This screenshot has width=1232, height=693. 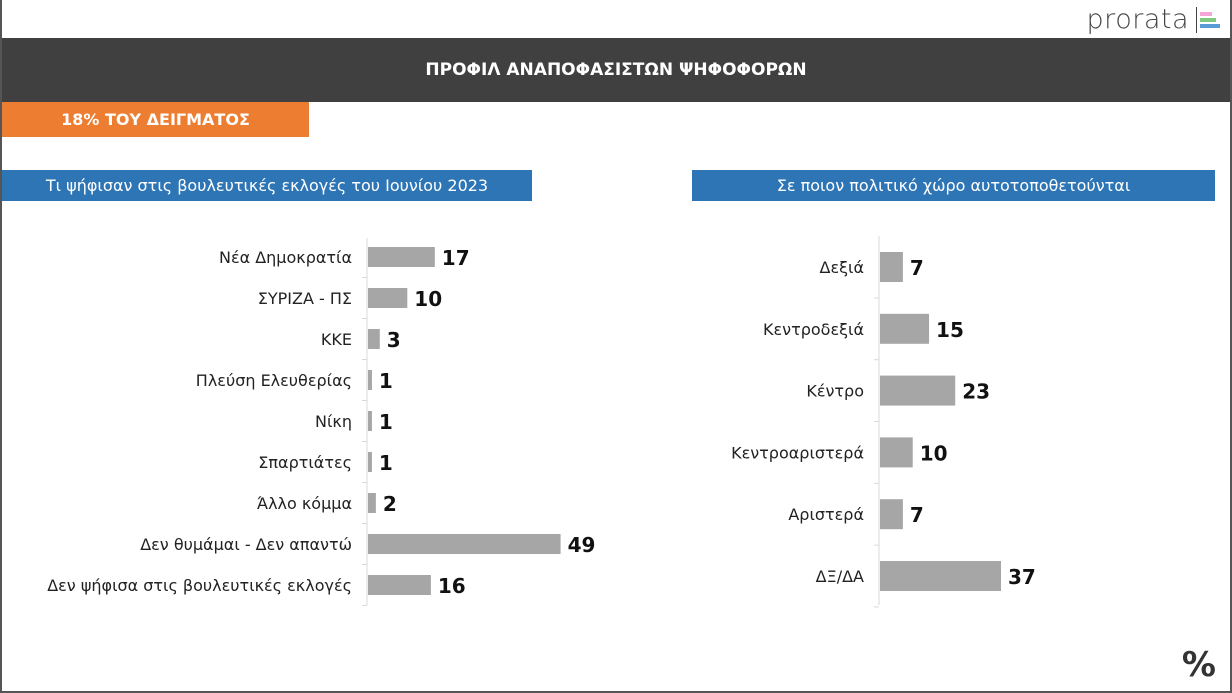 What do you see at coordinates (199, 585) in the screenshot?
I see `category-label: Δεν ψήφισα στις βουλευτικές εκλογές` at bounding box center [199, 585].